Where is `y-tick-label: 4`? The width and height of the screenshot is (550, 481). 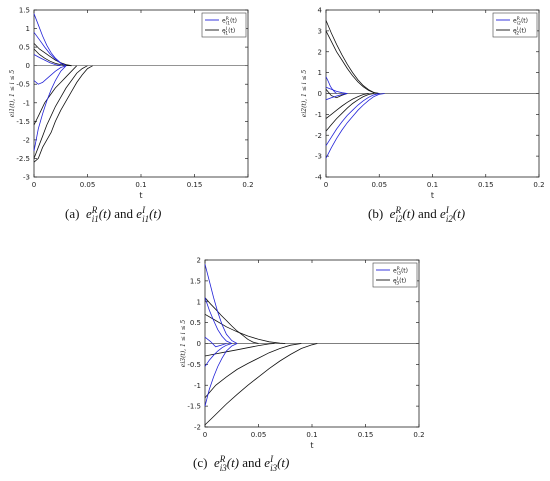 y-tick-label: 4 is located at coordinates (320, 11).